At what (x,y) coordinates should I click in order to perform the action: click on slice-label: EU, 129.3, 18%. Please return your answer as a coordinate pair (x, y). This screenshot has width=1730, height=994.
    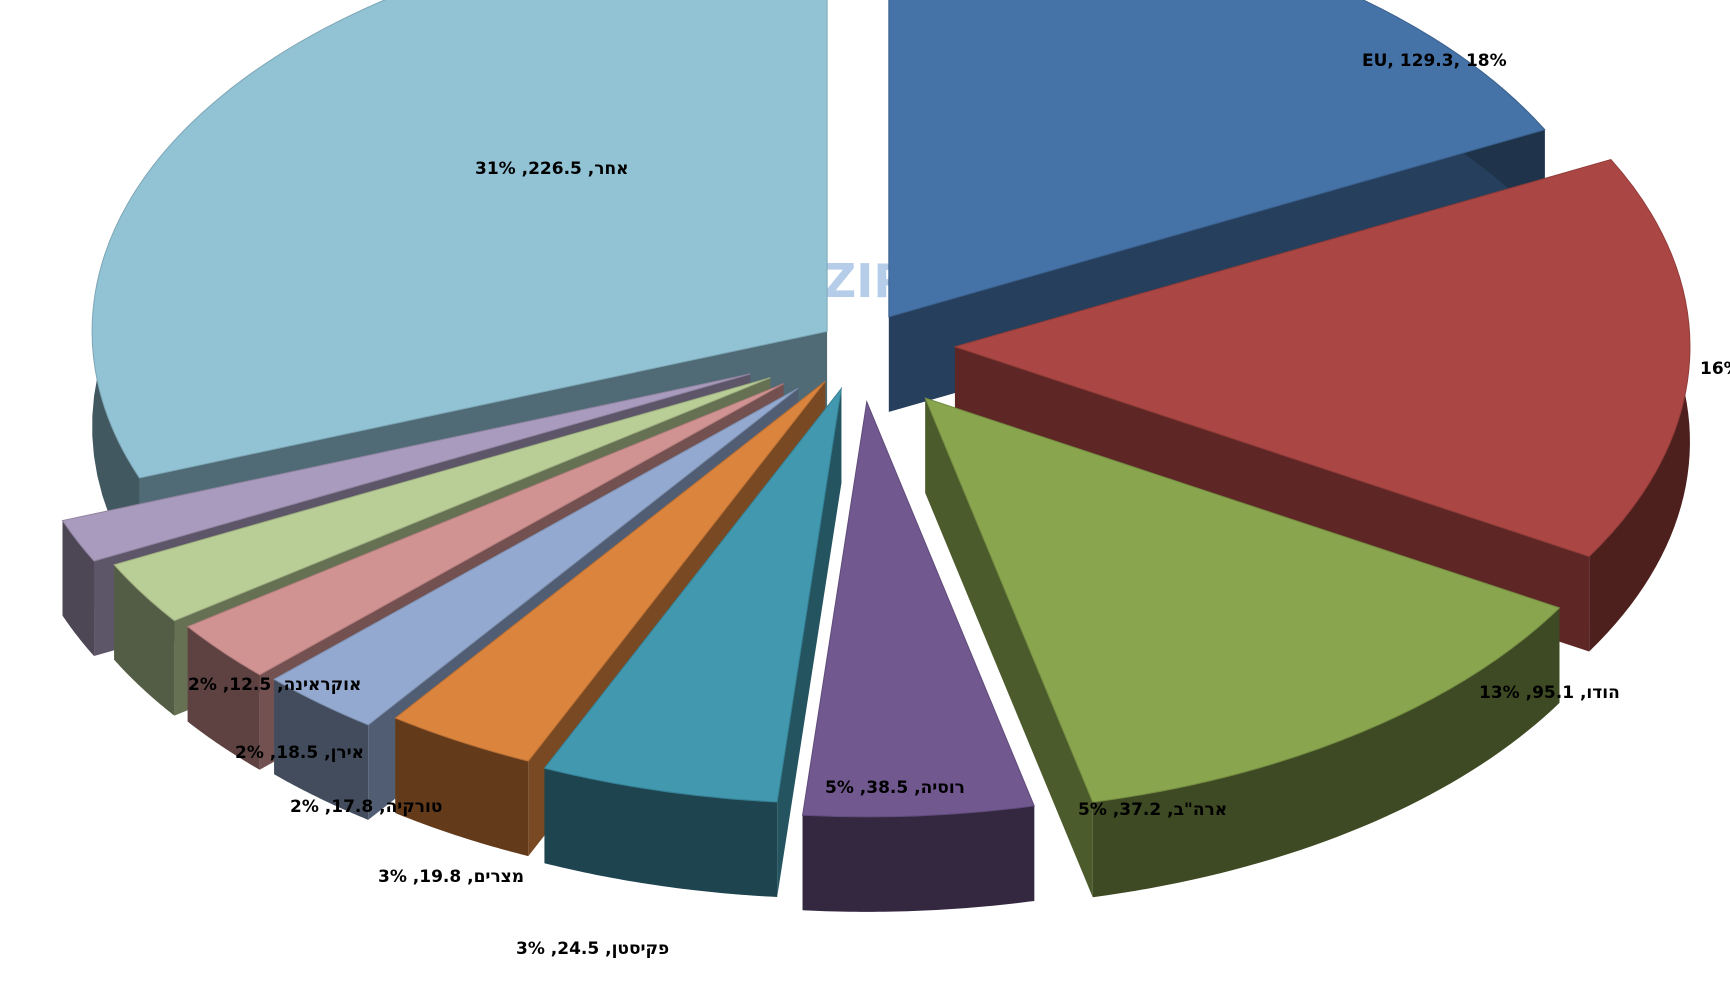
    Looking at the image, I should click on (1434, 61).